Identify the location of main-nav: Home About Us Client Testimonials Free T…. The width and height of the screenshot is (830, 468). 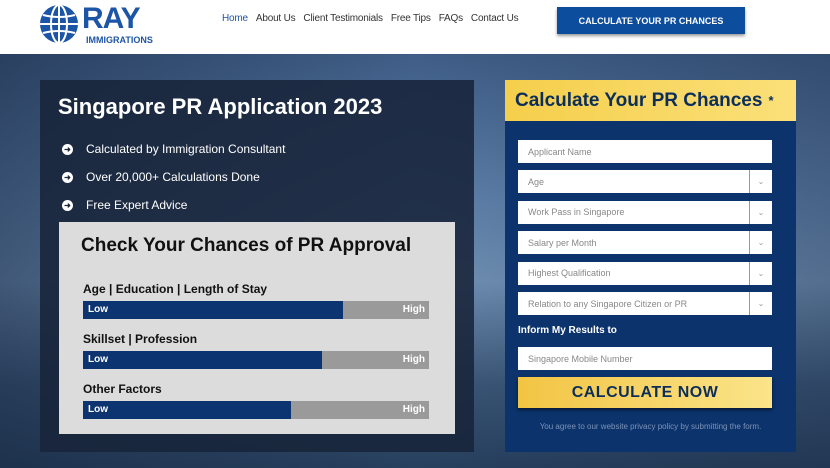
(370, 18).